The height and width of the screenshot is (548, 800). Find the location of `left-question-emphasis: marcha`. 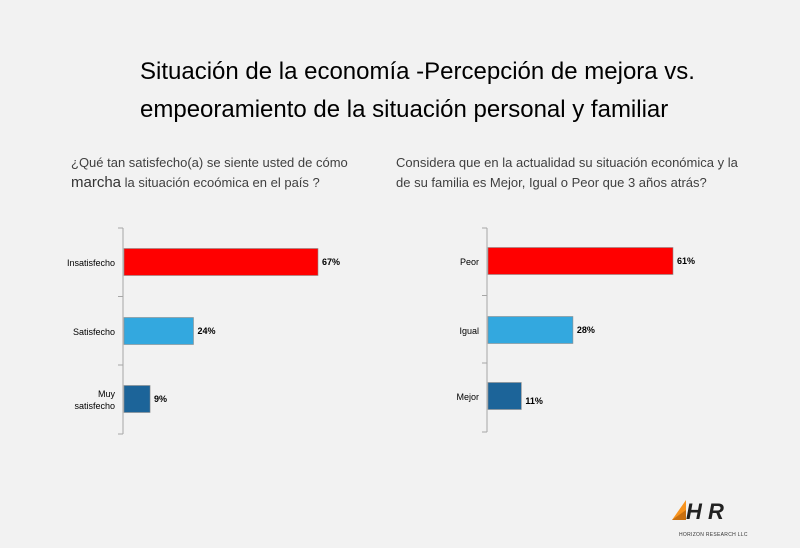

left-question-emphasis: marcha is located at coordinates (96, 182).